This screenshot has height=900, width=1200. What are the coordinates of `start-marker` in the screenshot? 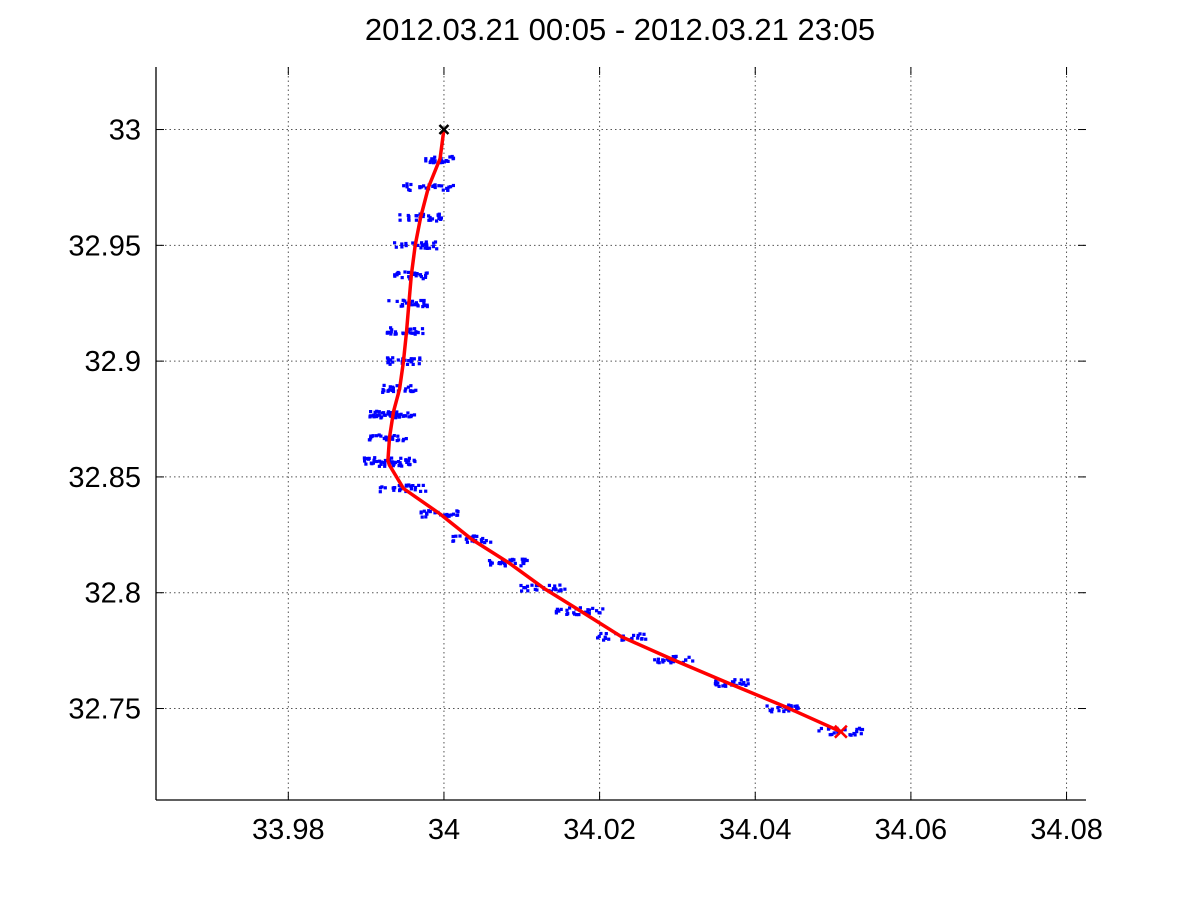 It's located at (444, 129).